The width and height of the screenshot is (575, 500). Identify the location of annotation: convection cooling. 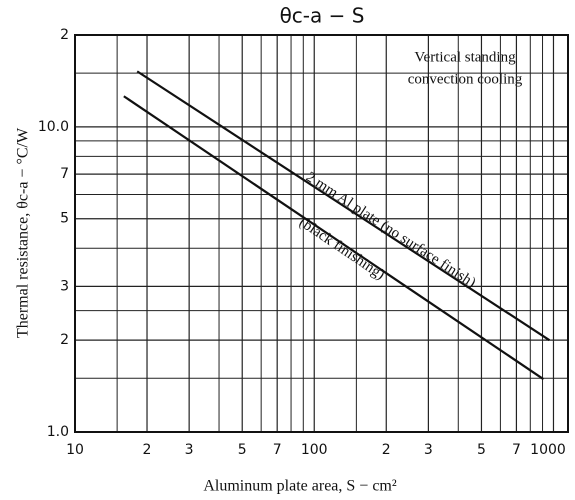
(465, 79).